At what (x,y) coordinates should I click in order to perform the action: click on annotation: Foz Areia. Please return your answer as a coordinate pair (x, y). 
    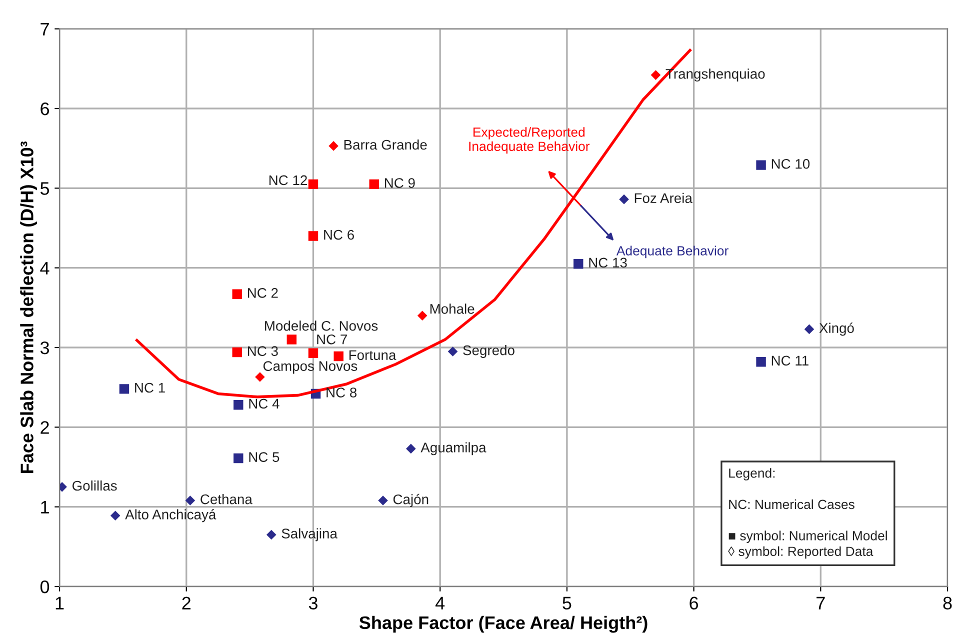
    Looking at the image, I should click on (663, 198).